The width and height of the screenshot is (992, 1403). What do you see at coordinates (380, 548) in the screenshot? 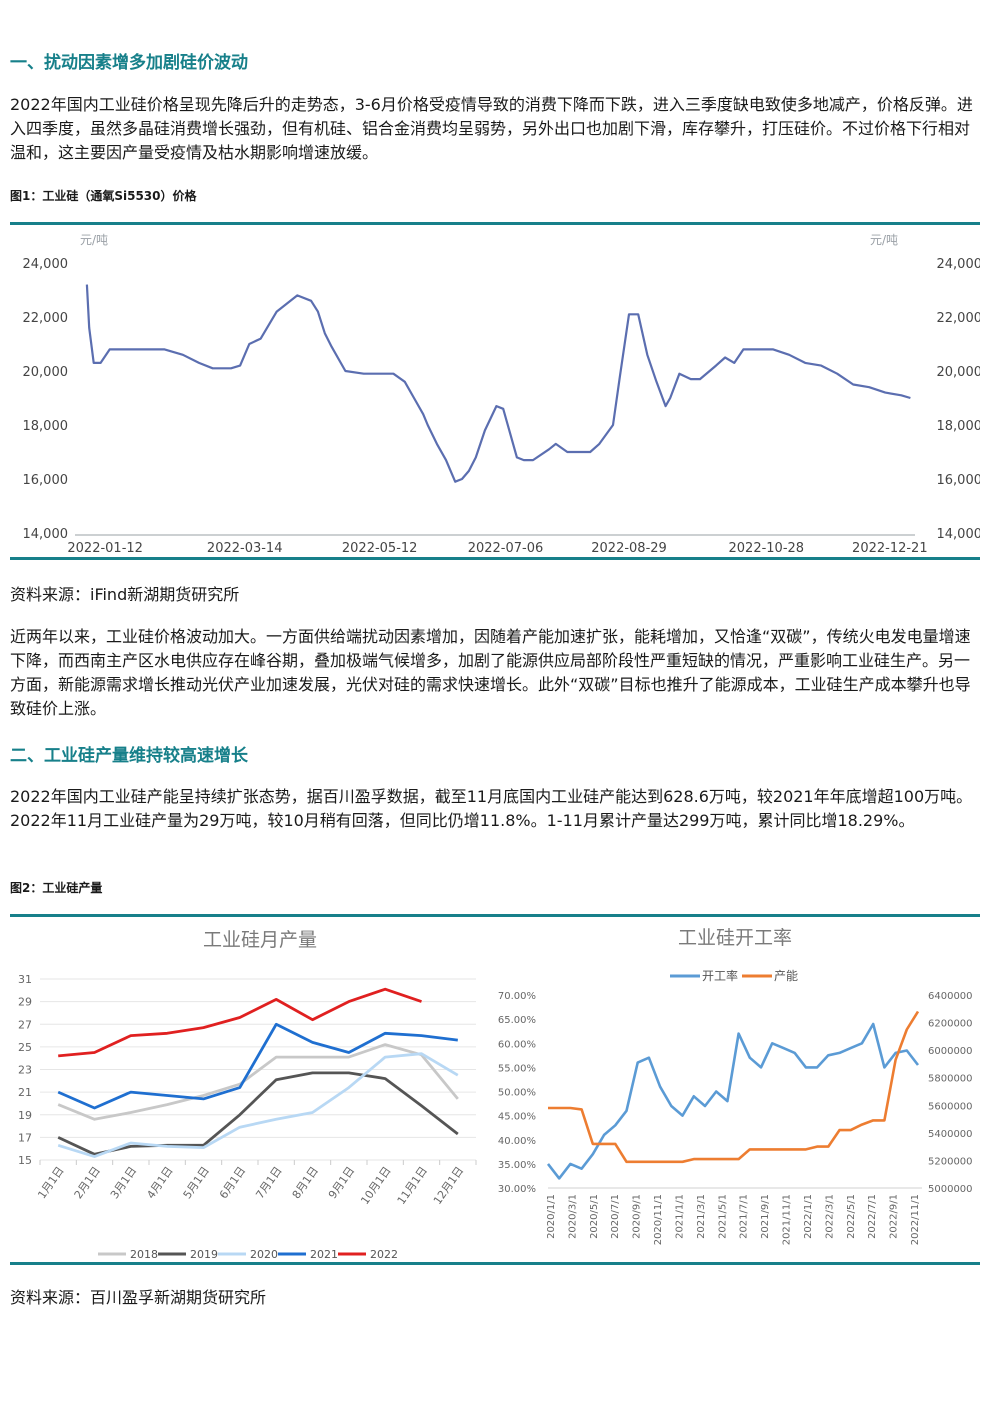
I see `x-tick-label: 2022-05-12` at bounding box center [380, 548].